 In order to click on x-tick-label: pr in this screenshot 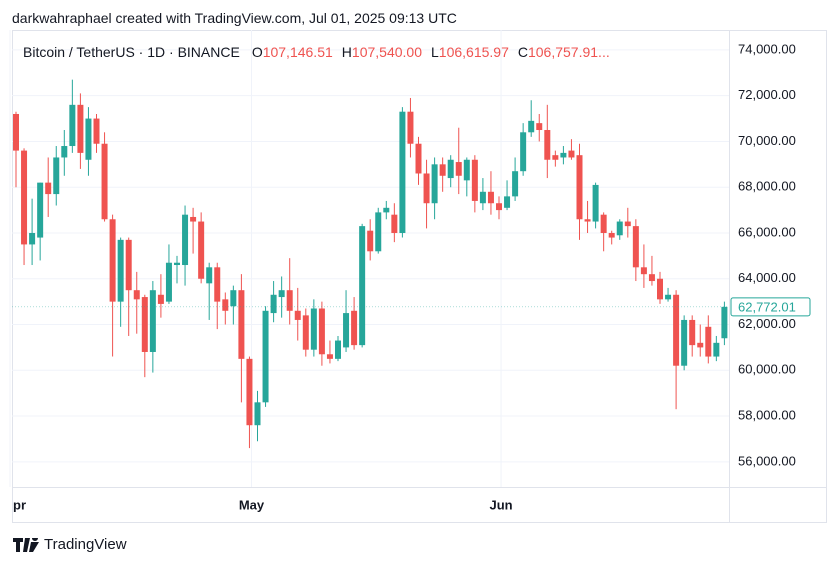, I will do `click(19, 504)`.